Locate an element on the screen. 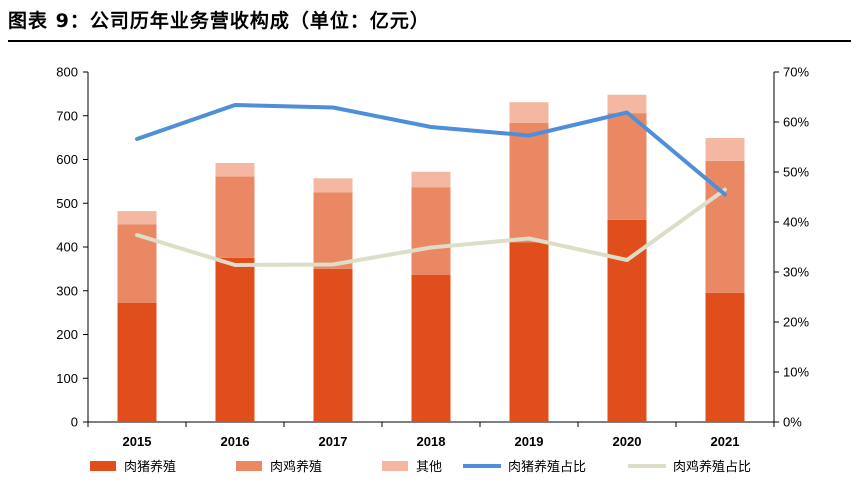  legend-pork-label: 肉猪养殖 is located at coordinates (150, 467).